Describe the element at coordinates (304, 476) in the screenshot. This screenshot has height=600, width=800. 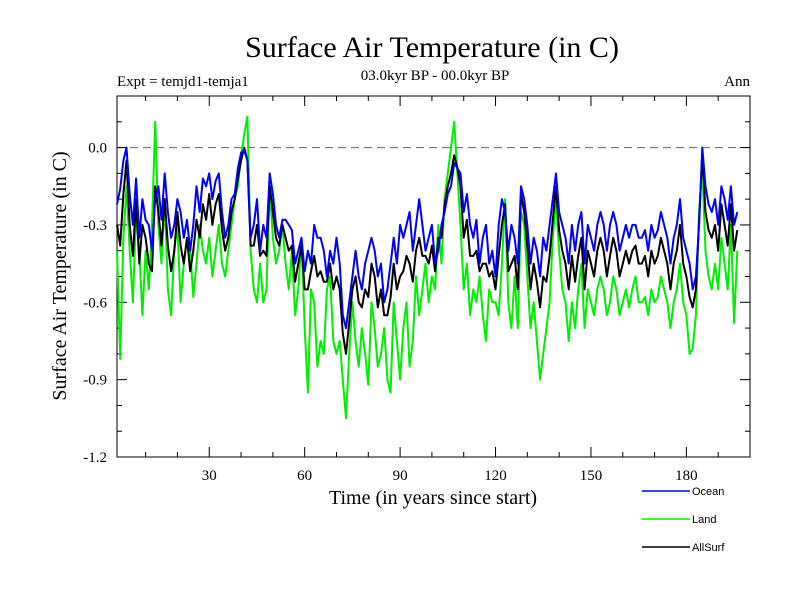
I see `x-tick-label: 60` at that location.